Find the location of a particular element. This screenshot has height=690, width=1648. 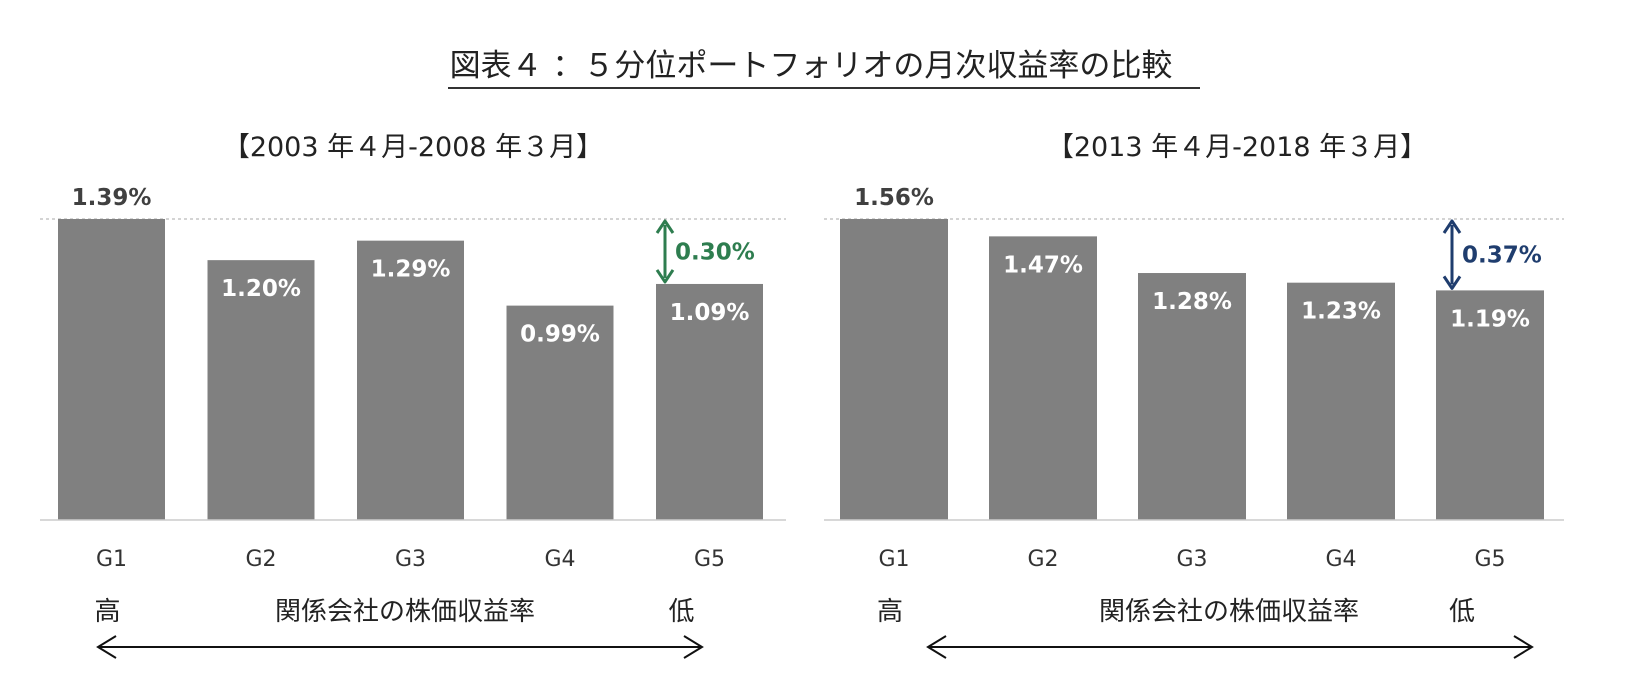

chart-2-bar-G5 is located at coordinates (1490, 405).